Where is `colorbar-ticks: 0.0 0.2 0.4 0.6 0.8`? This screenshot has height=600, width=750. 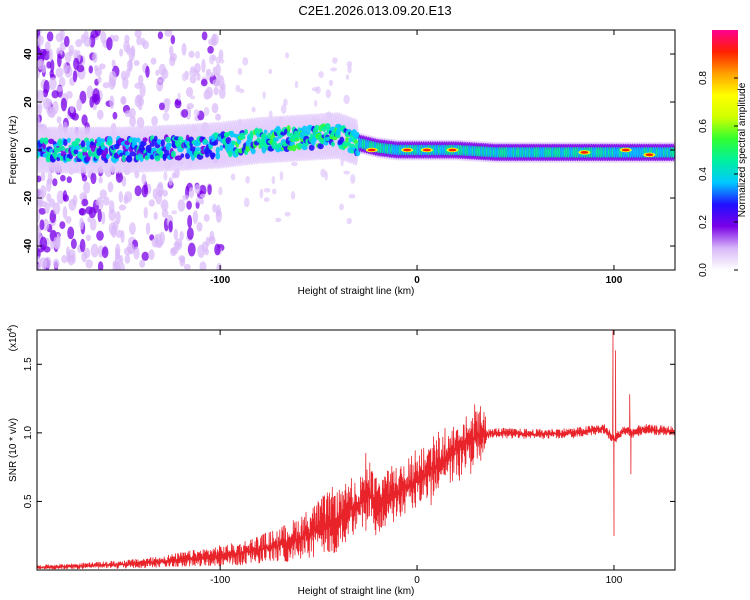 colorbar-ticks: 0.0 0.2 0.4 0.6 0.8 is located at coordinates (718, 174).